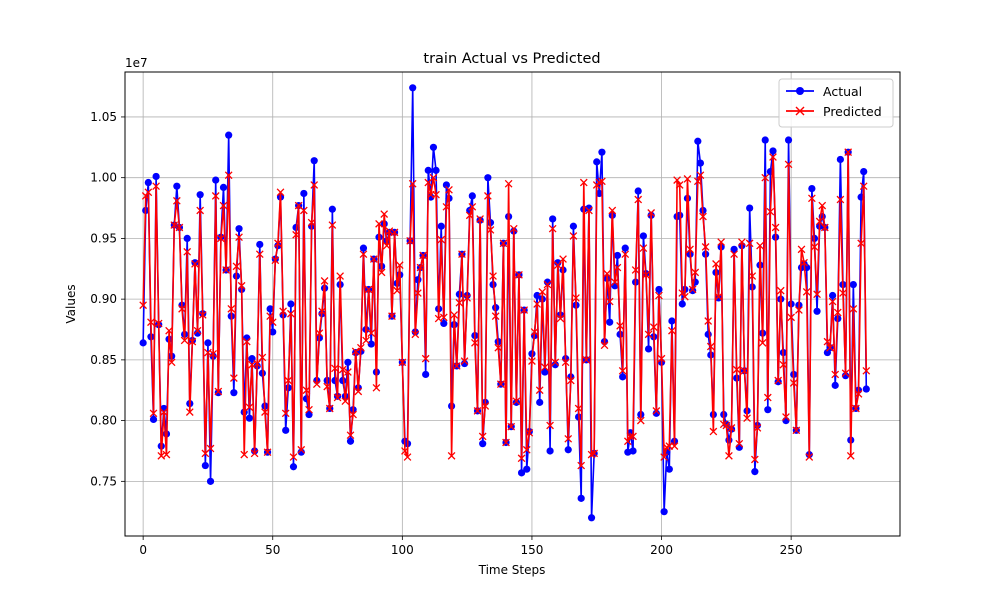  I want to click on y-axis-ticks: 0.75 0.80 0.85 0.90 0.95 1.00 1.05, so click(107, 299).